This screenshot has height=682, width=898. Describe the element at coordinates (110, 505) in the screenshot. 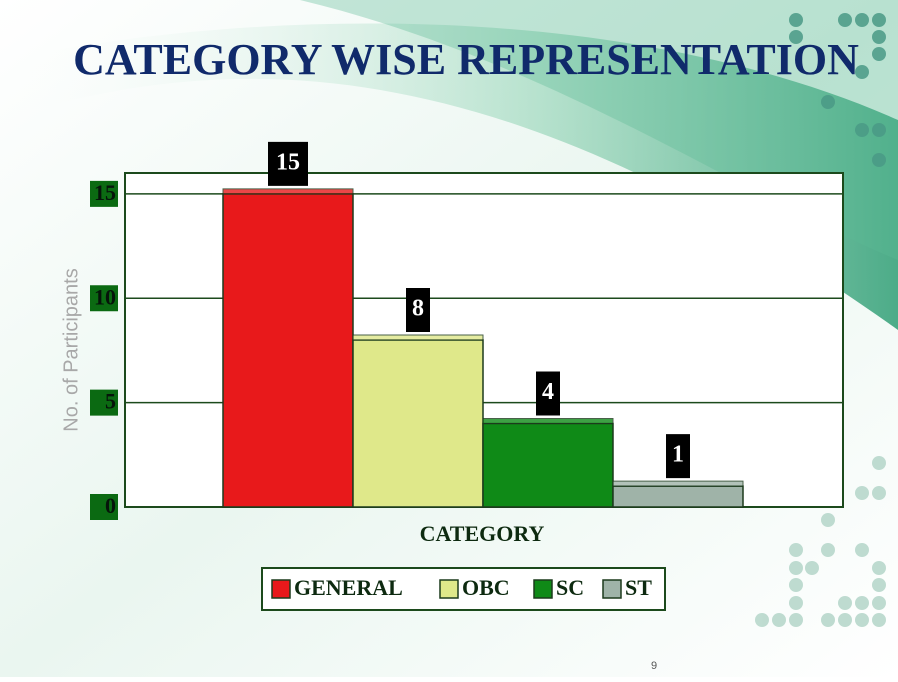

I see `y-tick-label: 0` at that location.